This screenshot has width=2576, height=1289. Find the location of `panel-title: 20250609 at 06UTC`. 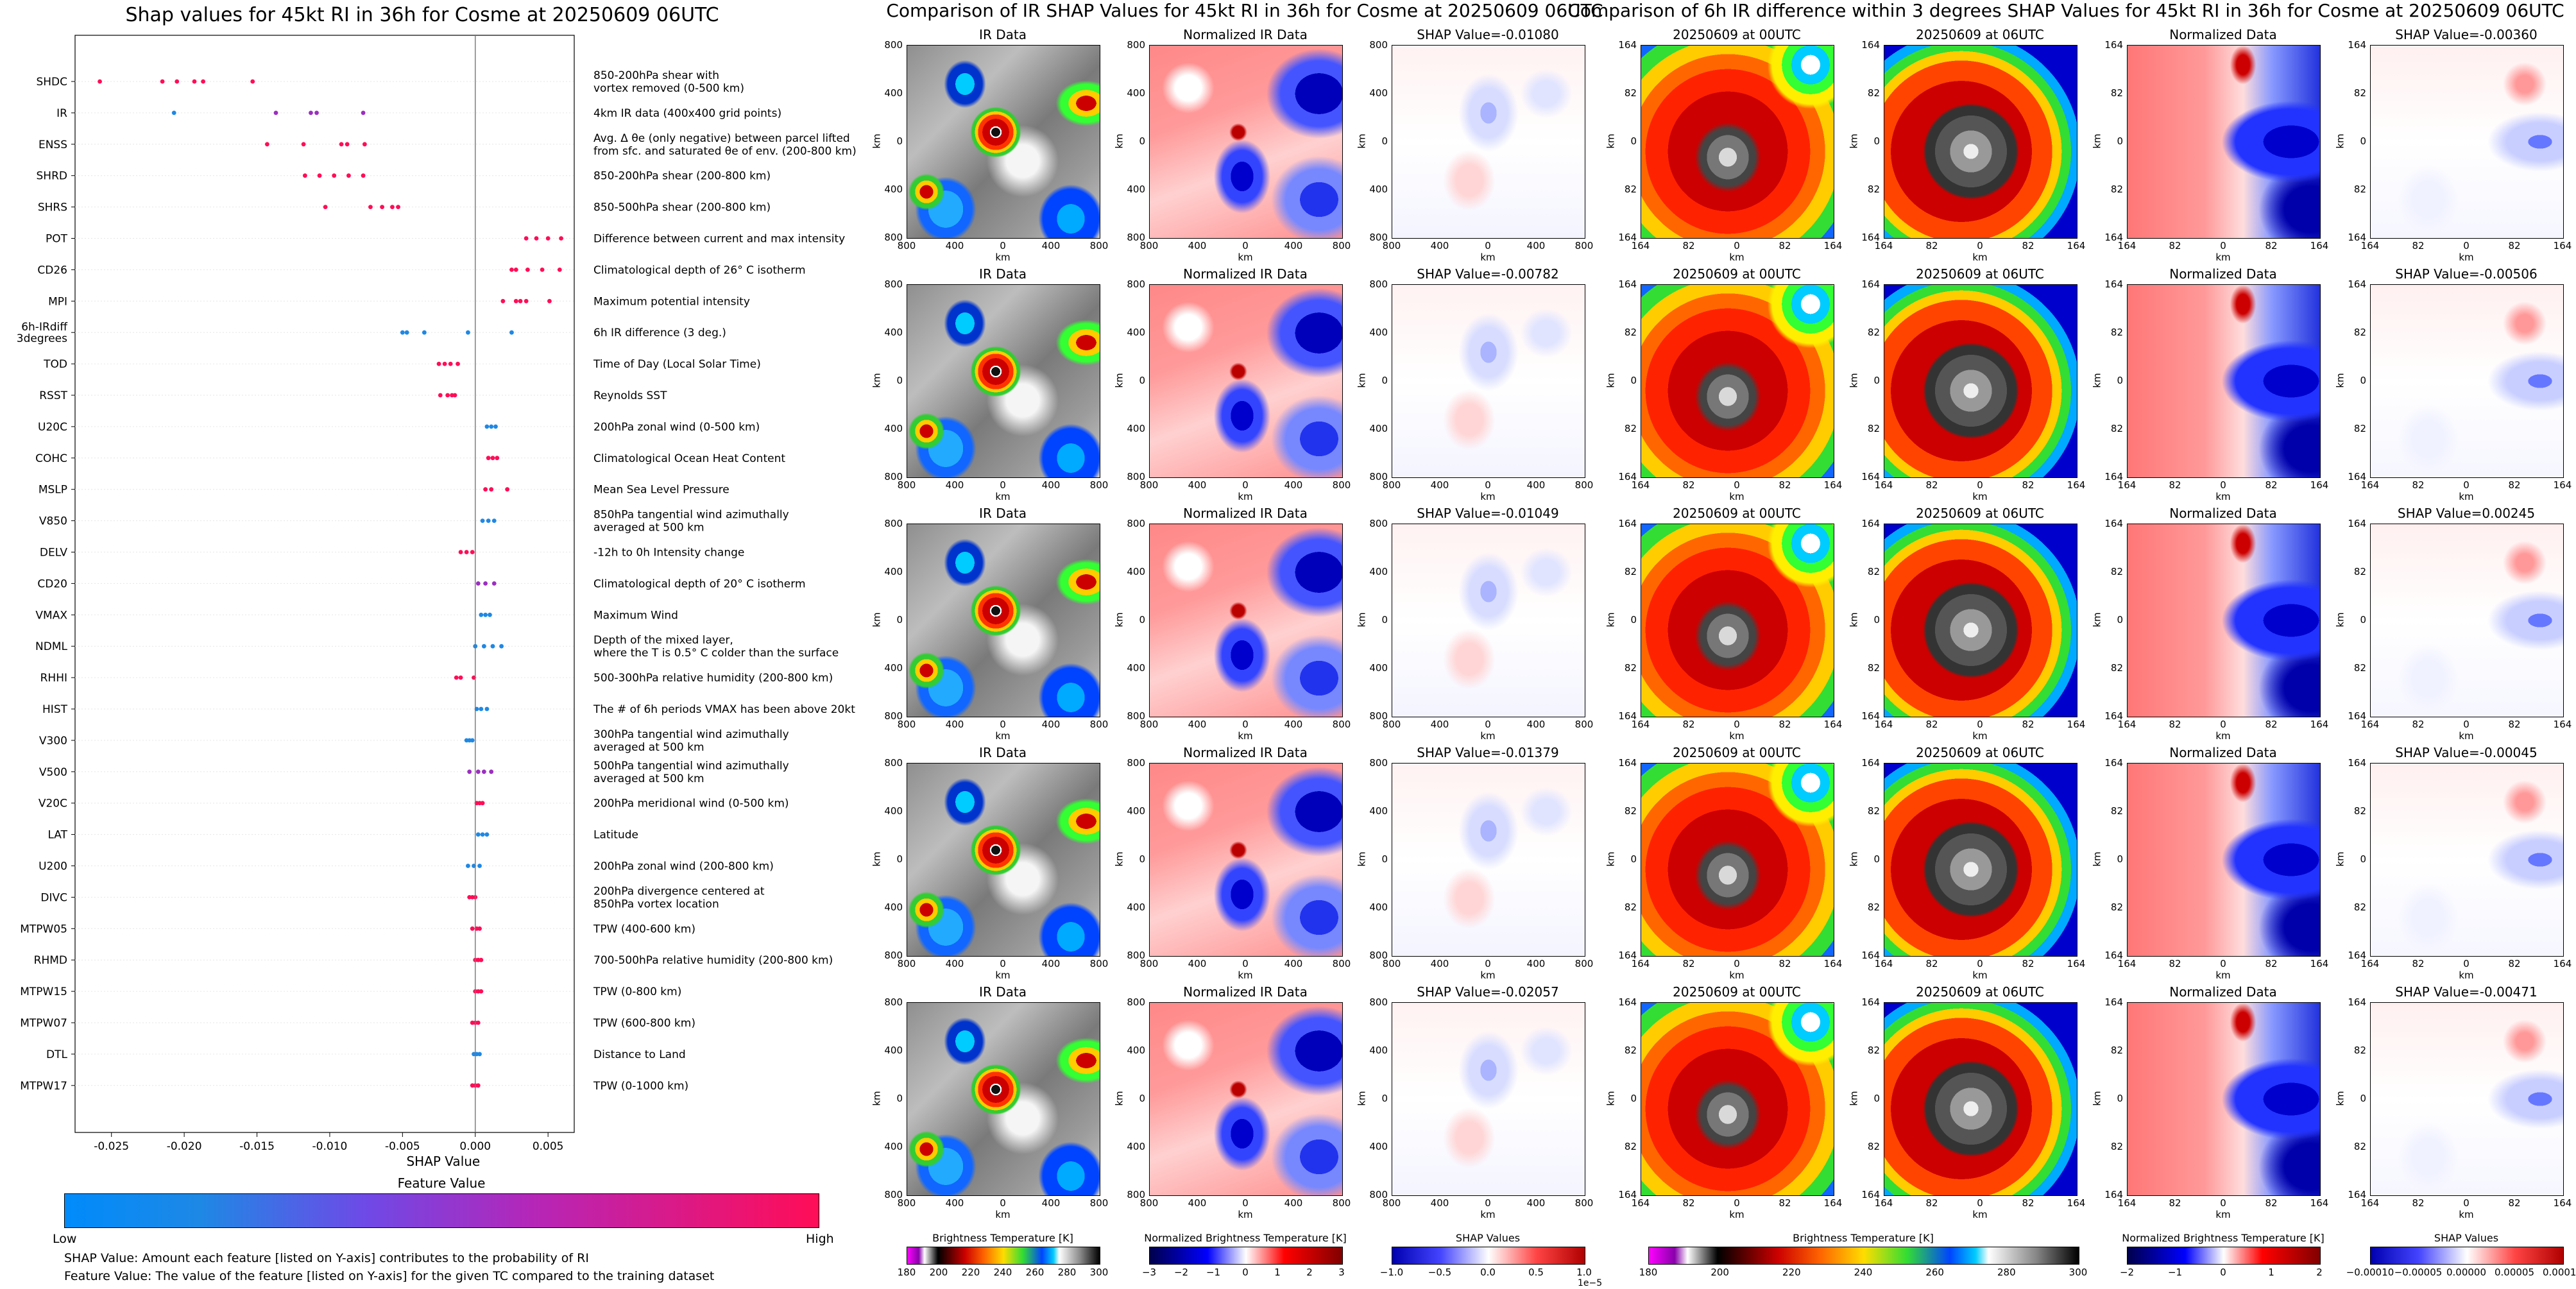

panel-title: 20250609 at 06UTC is located at coordinates (1980, 34).